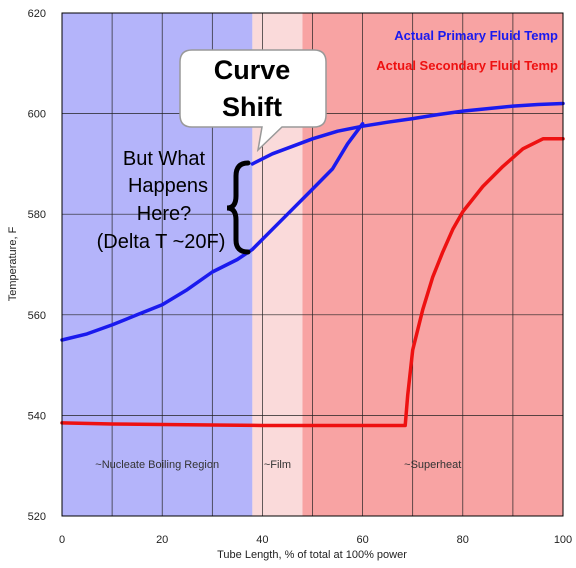 The height and width of the screenshot is (568, 576). Describe the element at coordinates (37, 115) in the screenshot. I see `y-tick-label: 600` at that location.